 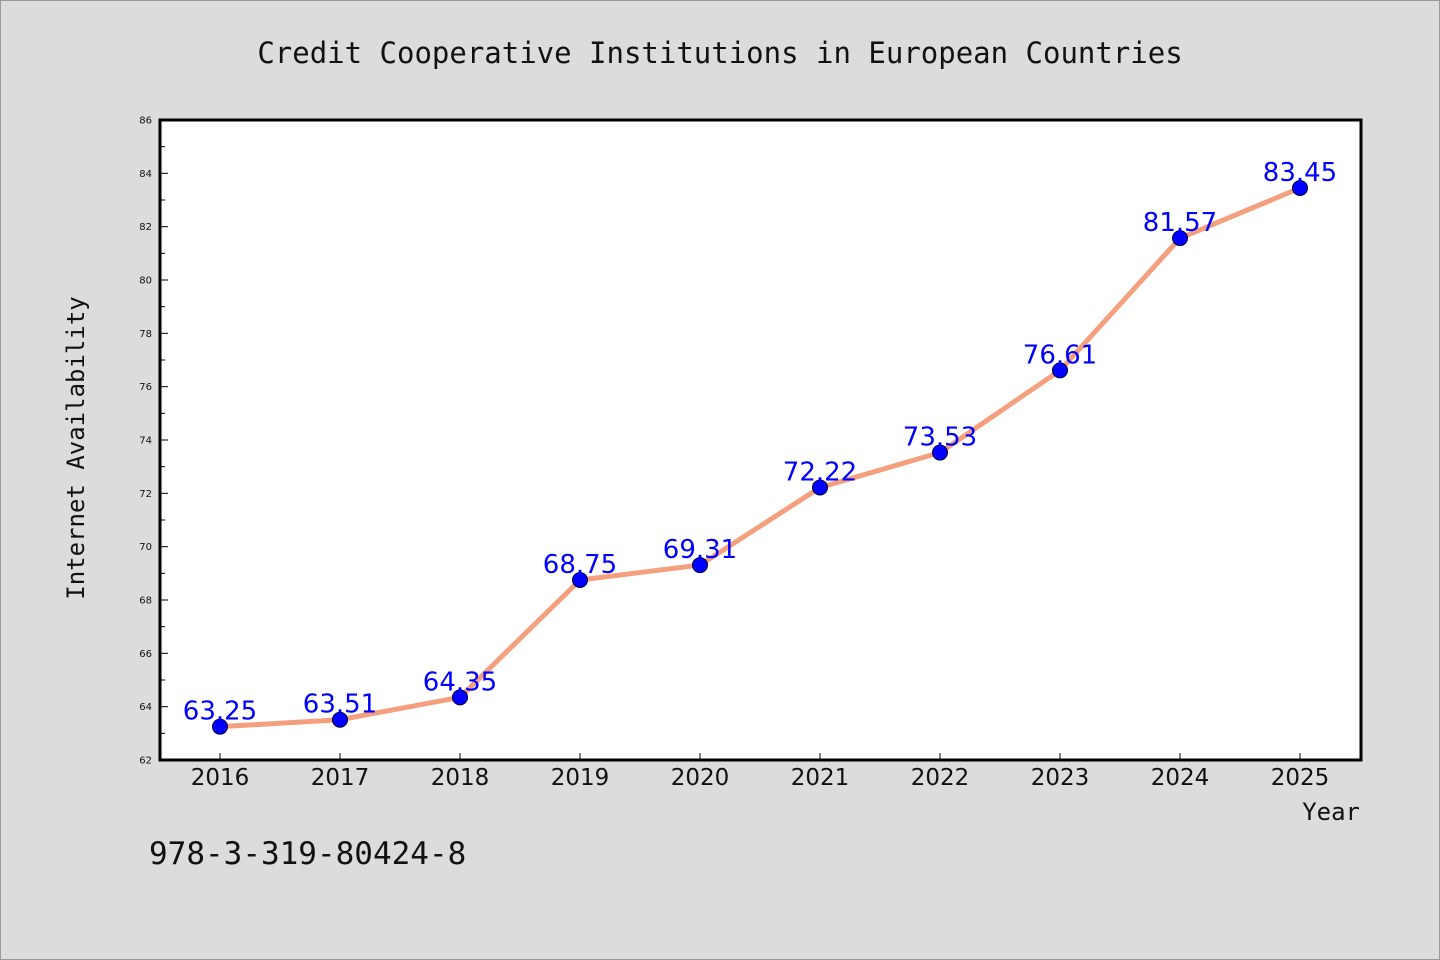 I want to click on y-tick-label: 80, so click(x=145, y=281).